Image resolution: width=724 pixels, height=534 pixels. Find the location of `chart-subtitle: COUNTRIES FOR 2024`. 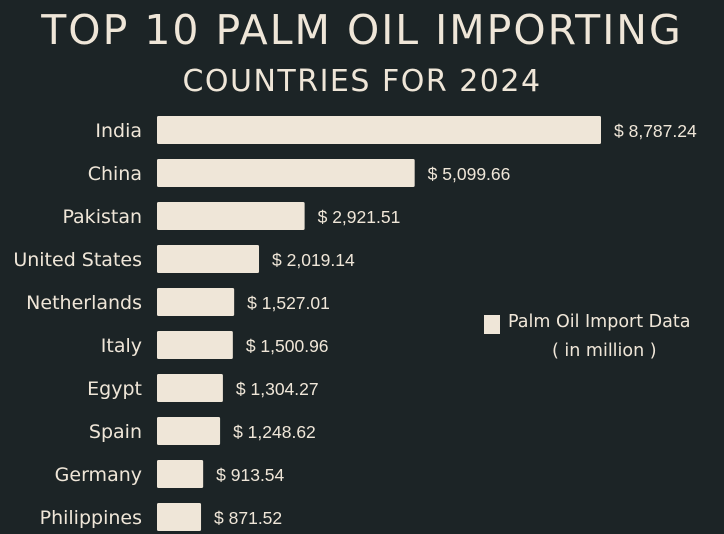

chart-subtitle: COUNTRIES FOR 2024 is located at coordinates (362, 81).